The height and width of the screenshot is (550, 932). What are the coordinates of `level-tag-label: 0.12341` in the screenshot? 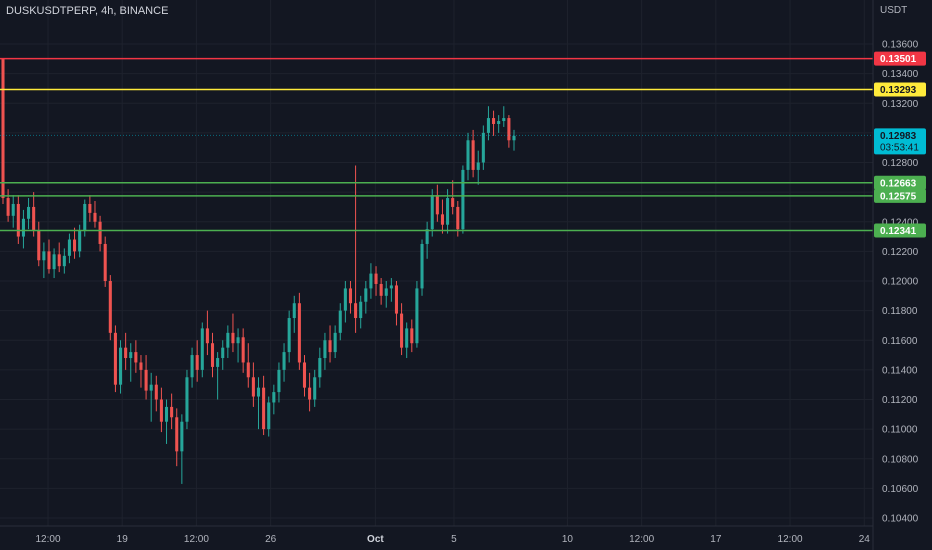 It's located at (898, 231).